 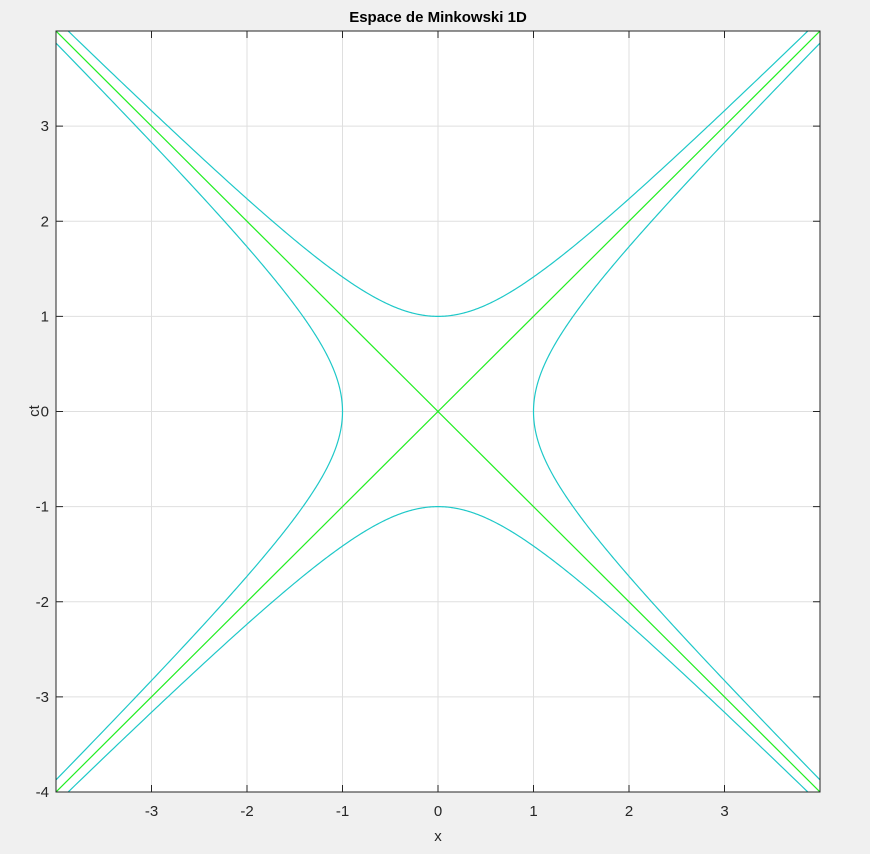 I want to click on y-tick-label: 1, so click(x=45, y=316).